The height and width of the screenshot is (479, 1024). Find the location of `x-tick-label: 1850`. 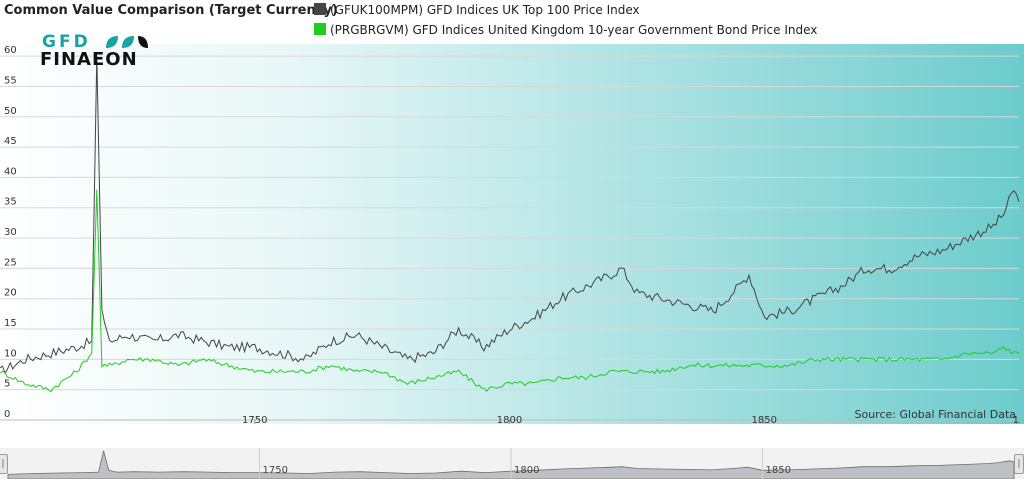

x-tick-label: 1850 is located at coordinates (764, 419).